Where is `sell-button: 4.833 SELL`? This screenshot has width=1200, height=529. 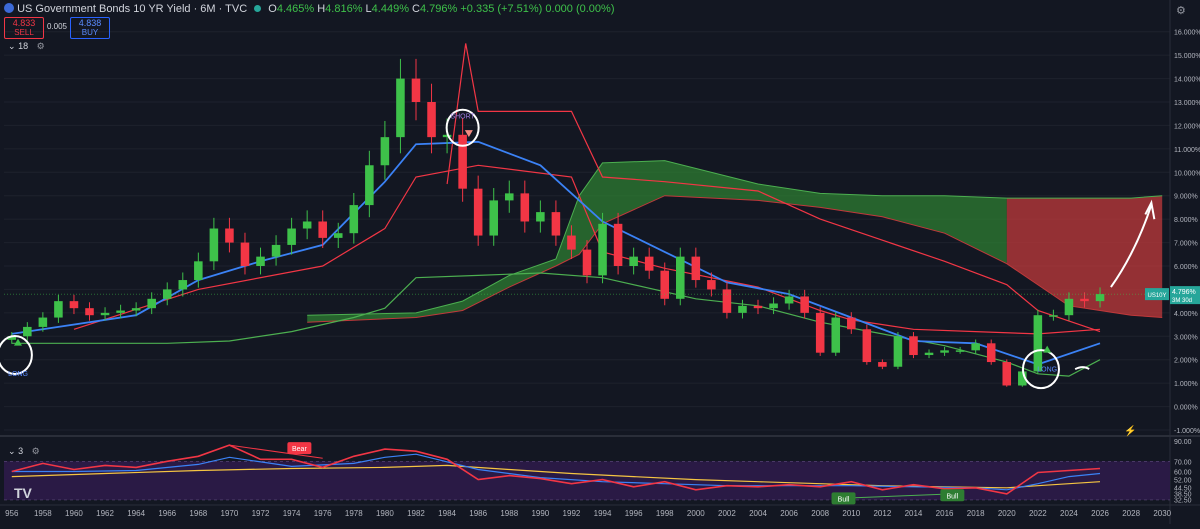
sell-button: 4.833 SELL is located at coordinates (24, 28).